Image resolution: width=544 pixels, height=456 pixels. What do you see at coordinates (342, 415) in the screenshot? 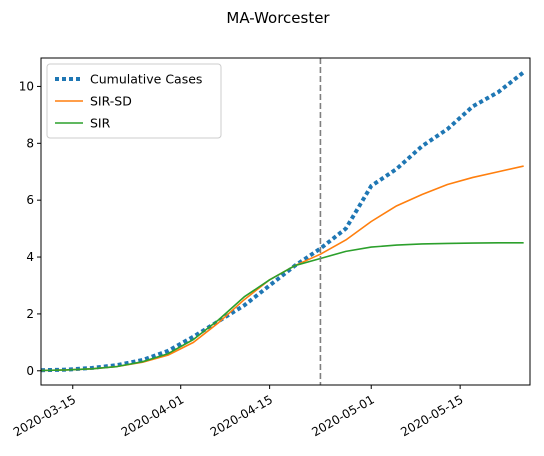
I see `x-tick-label: 2020-05-01` at bounding box center [342, 415].